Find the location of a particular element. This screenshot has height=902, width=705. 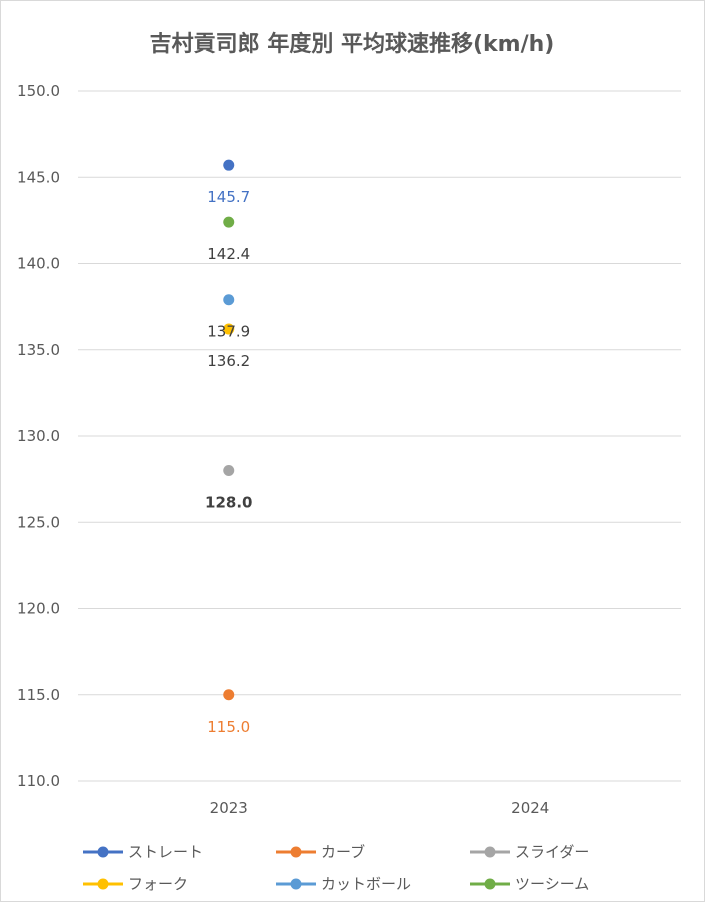

y-tick-label: 135.0 is located at coordinates (38, 350).